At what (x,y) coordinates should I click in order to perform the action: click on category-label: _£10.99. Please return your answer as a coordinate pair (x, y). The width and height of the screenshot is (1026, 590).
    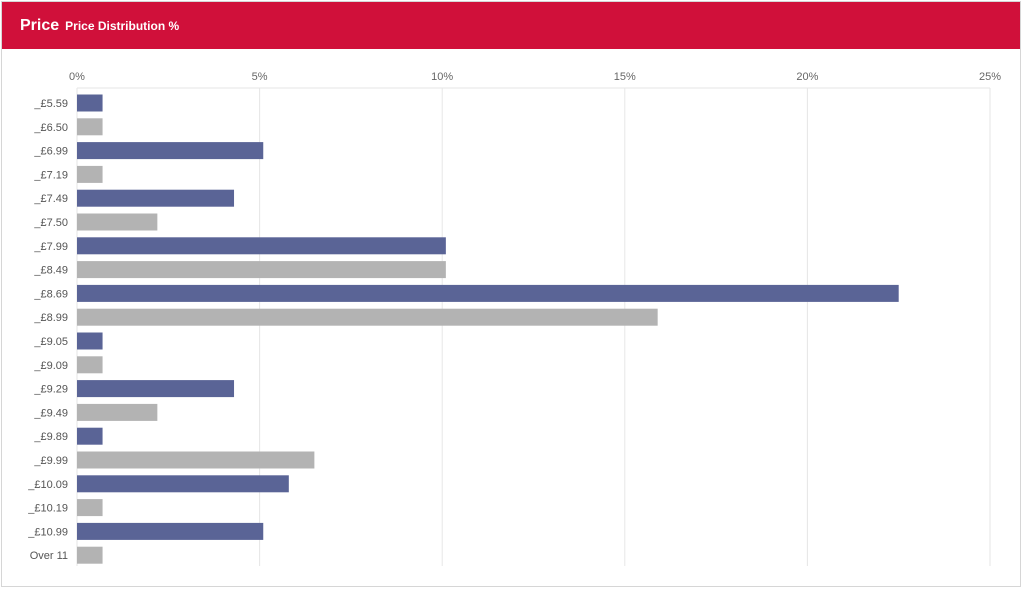
    Looking at the image, I should click on (47, 532).